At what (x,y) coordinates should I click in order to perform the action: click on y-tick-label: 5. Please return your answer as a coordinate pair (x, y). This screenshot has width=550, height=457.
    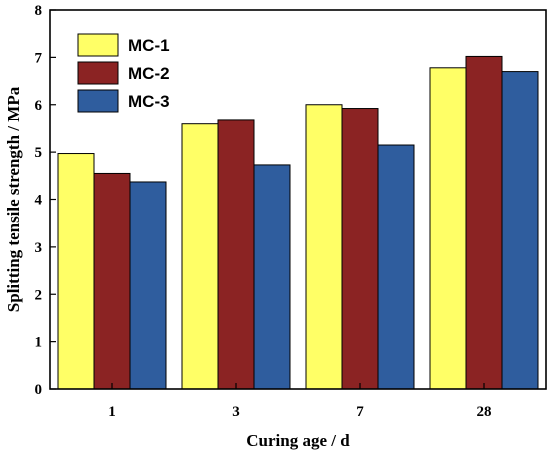
    Looking at the image, I should click on (39, 153).